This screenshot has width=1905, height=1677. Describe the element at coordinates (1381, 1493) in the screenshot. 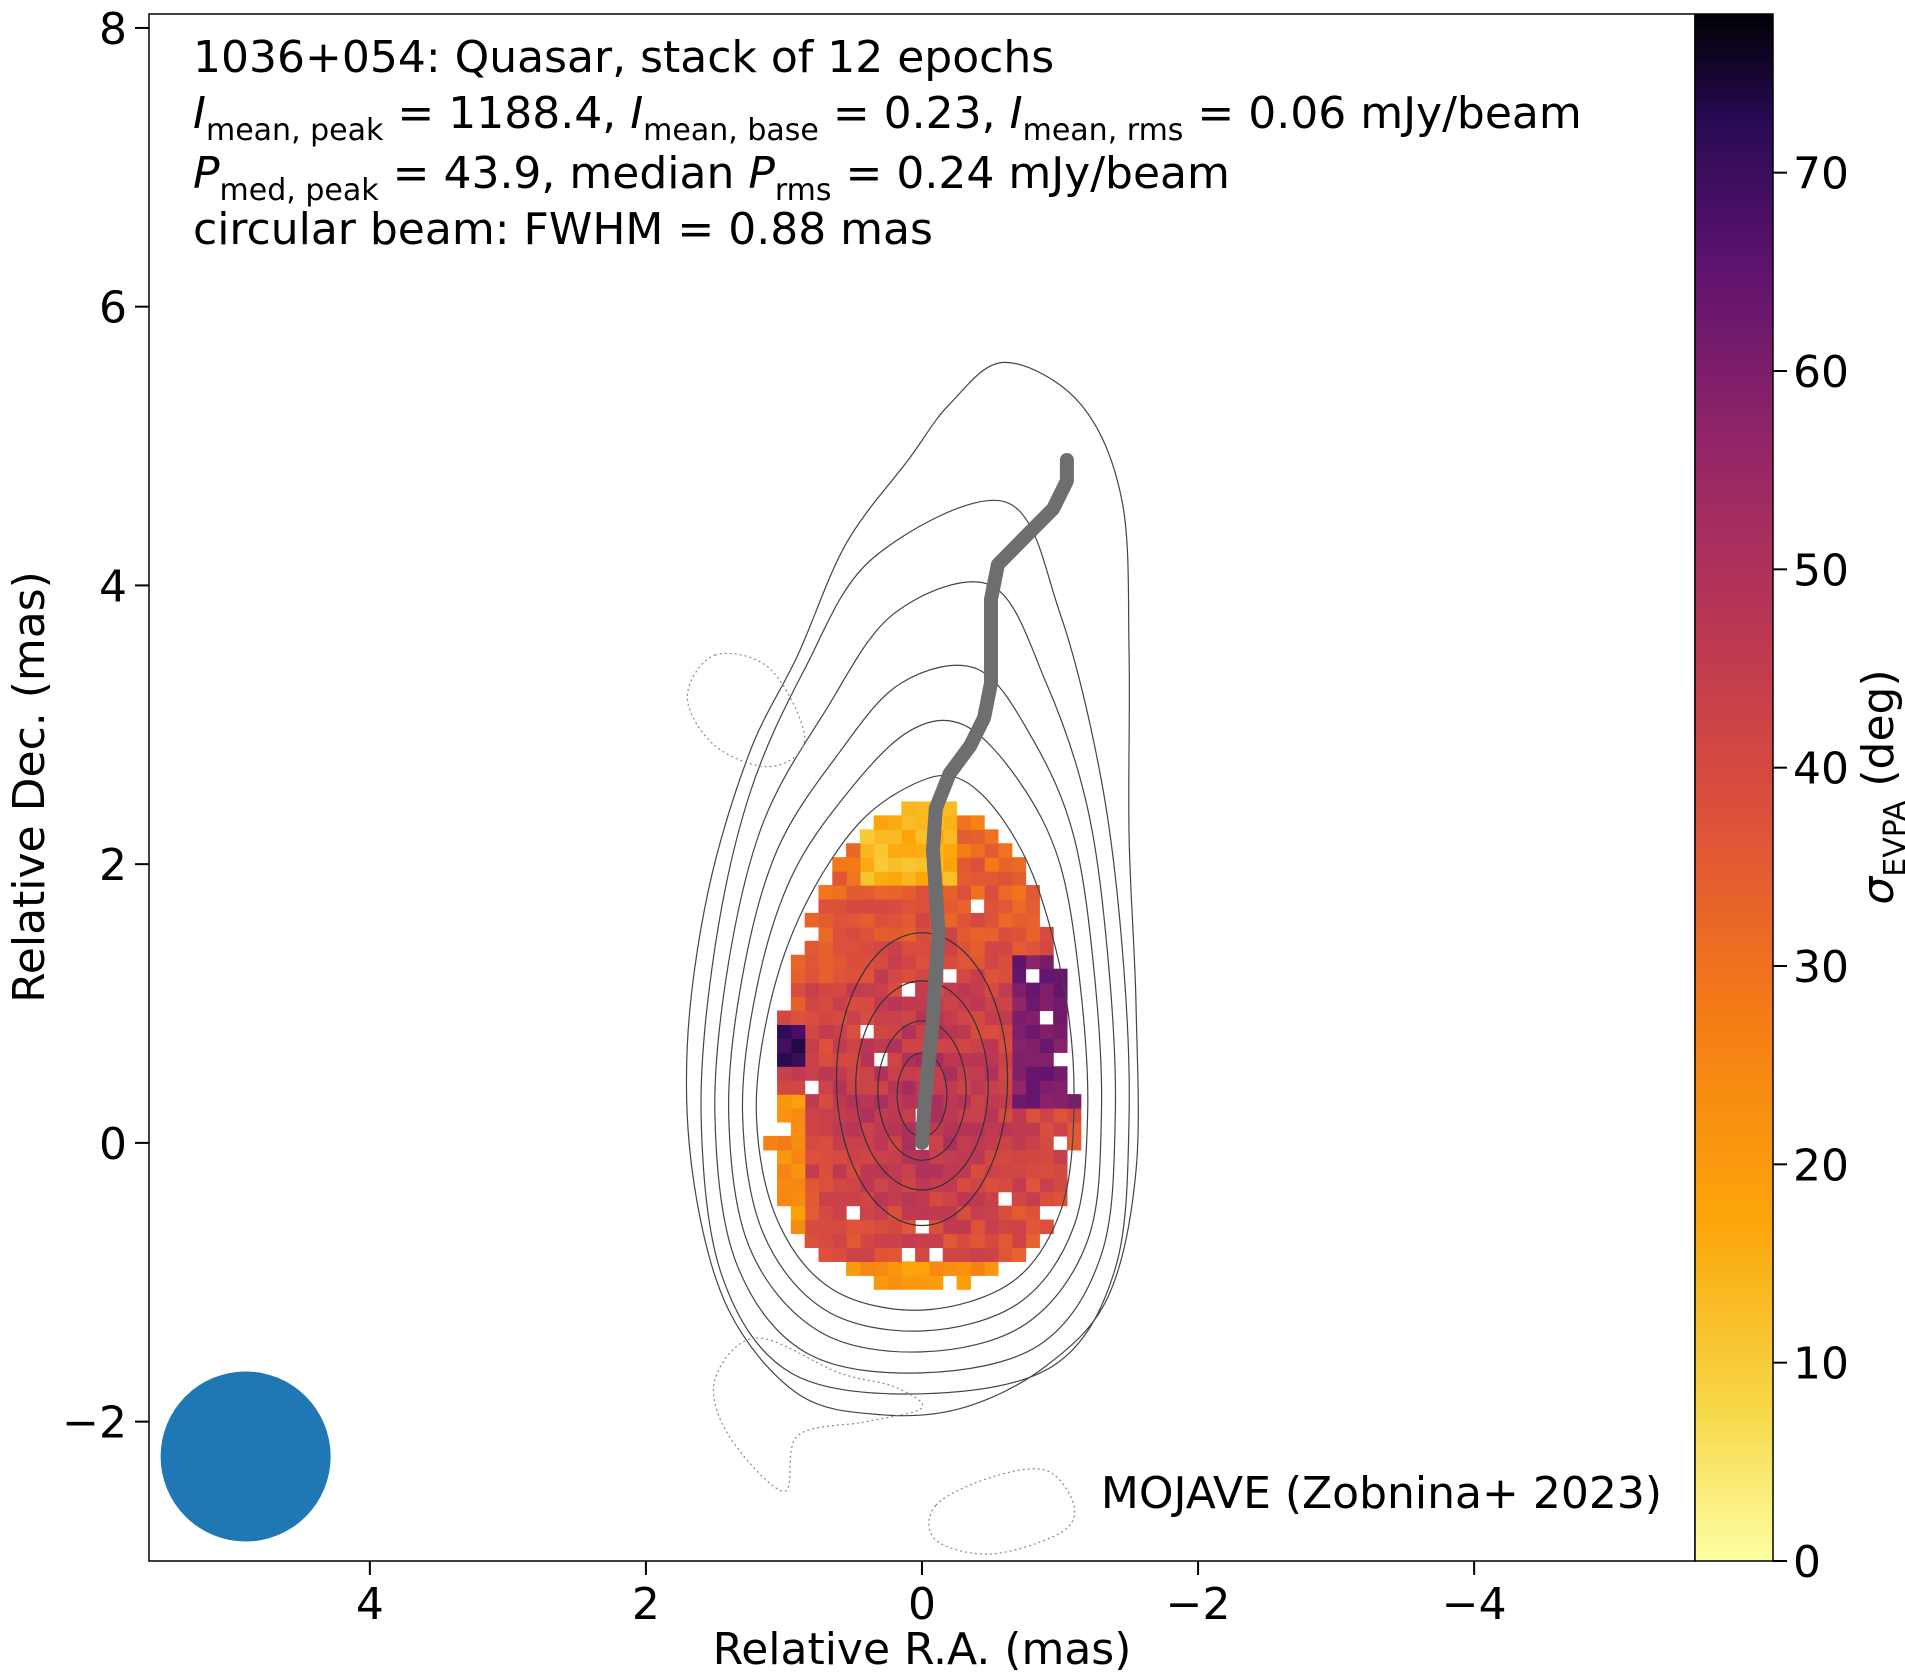

I see `credit-text: MOJAVE (Zobnina+ 2023)` at that location.